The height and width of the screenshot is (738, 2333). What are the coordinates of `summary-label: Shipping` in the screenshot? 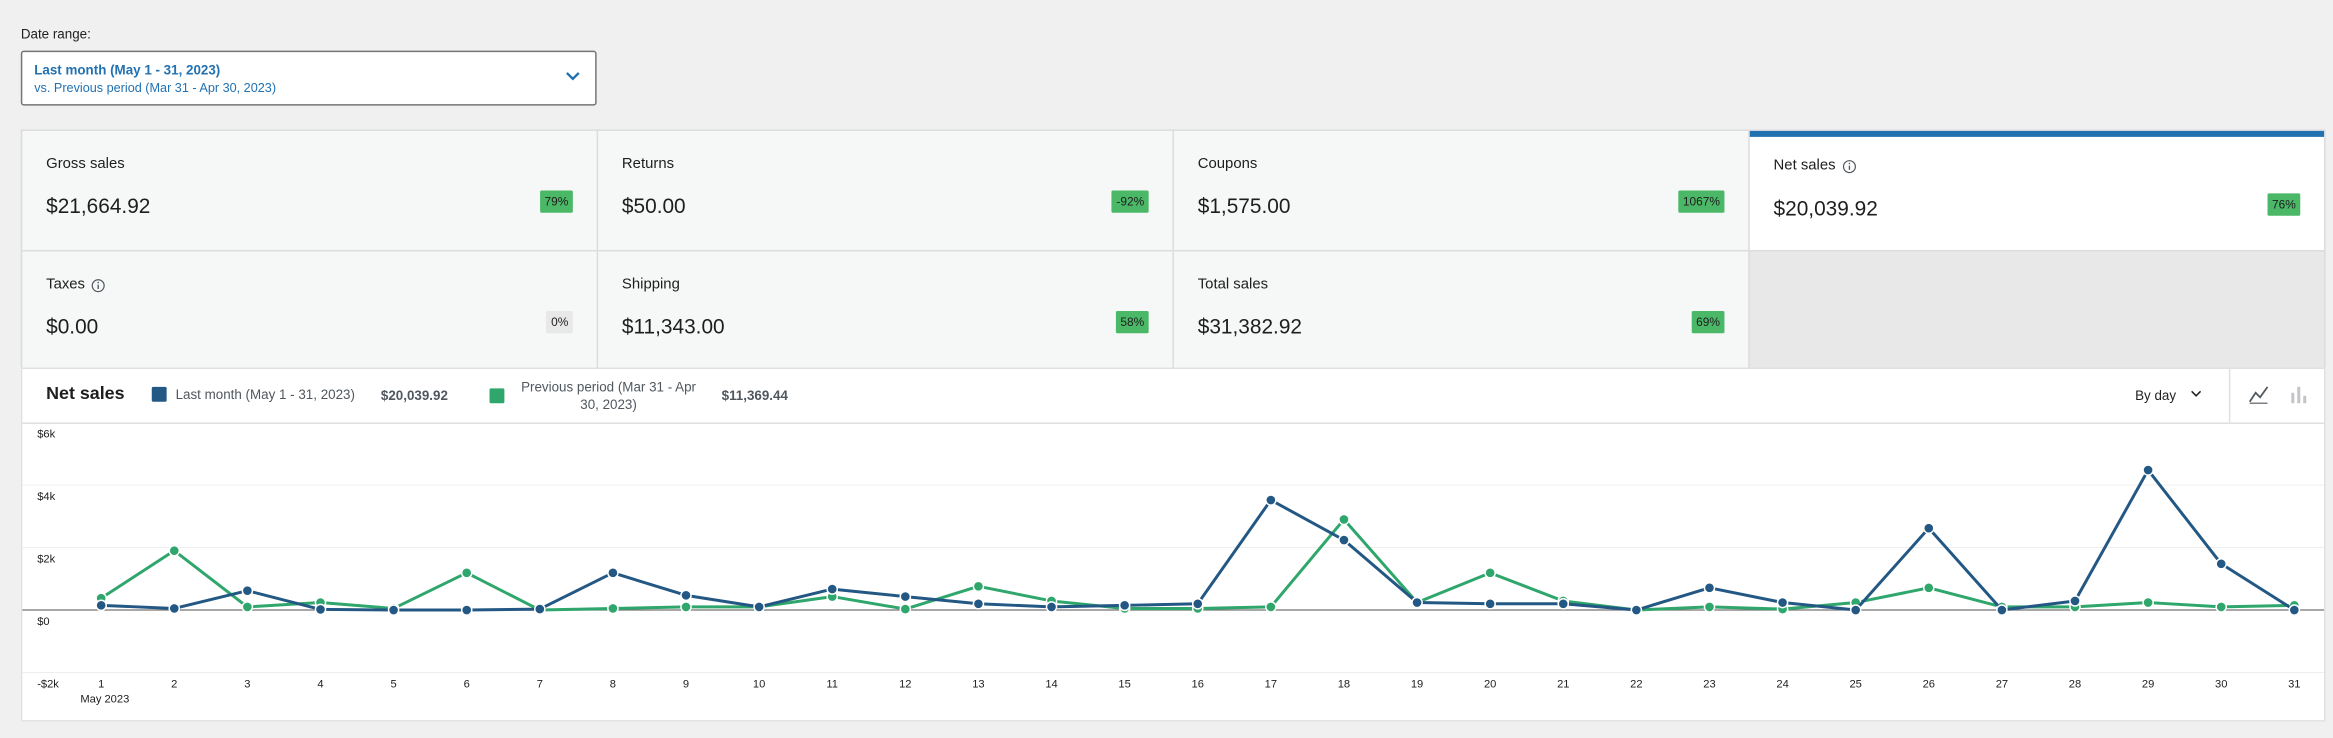 It's located at (650, 285).